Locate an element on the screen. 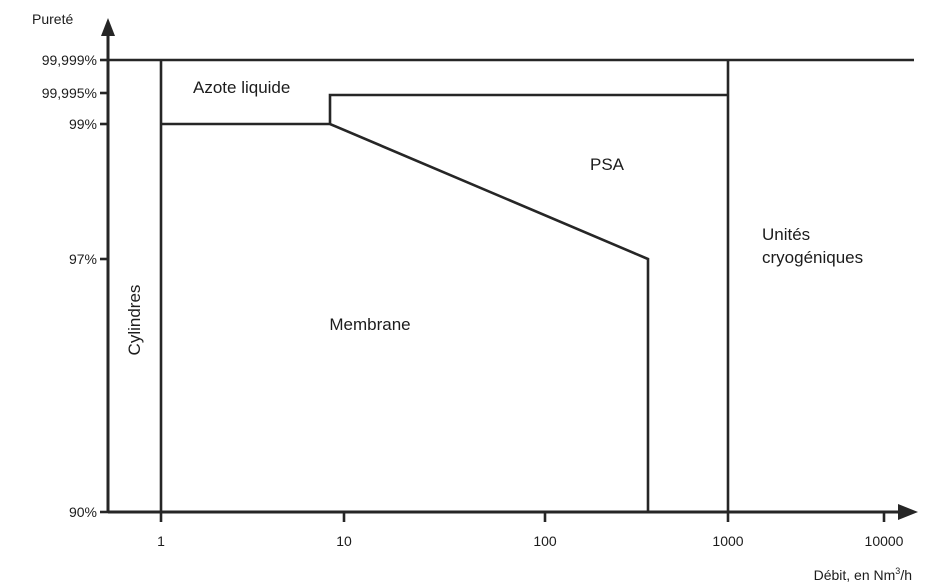  membrane-label: Membrane is located at coordinates (369, 324).